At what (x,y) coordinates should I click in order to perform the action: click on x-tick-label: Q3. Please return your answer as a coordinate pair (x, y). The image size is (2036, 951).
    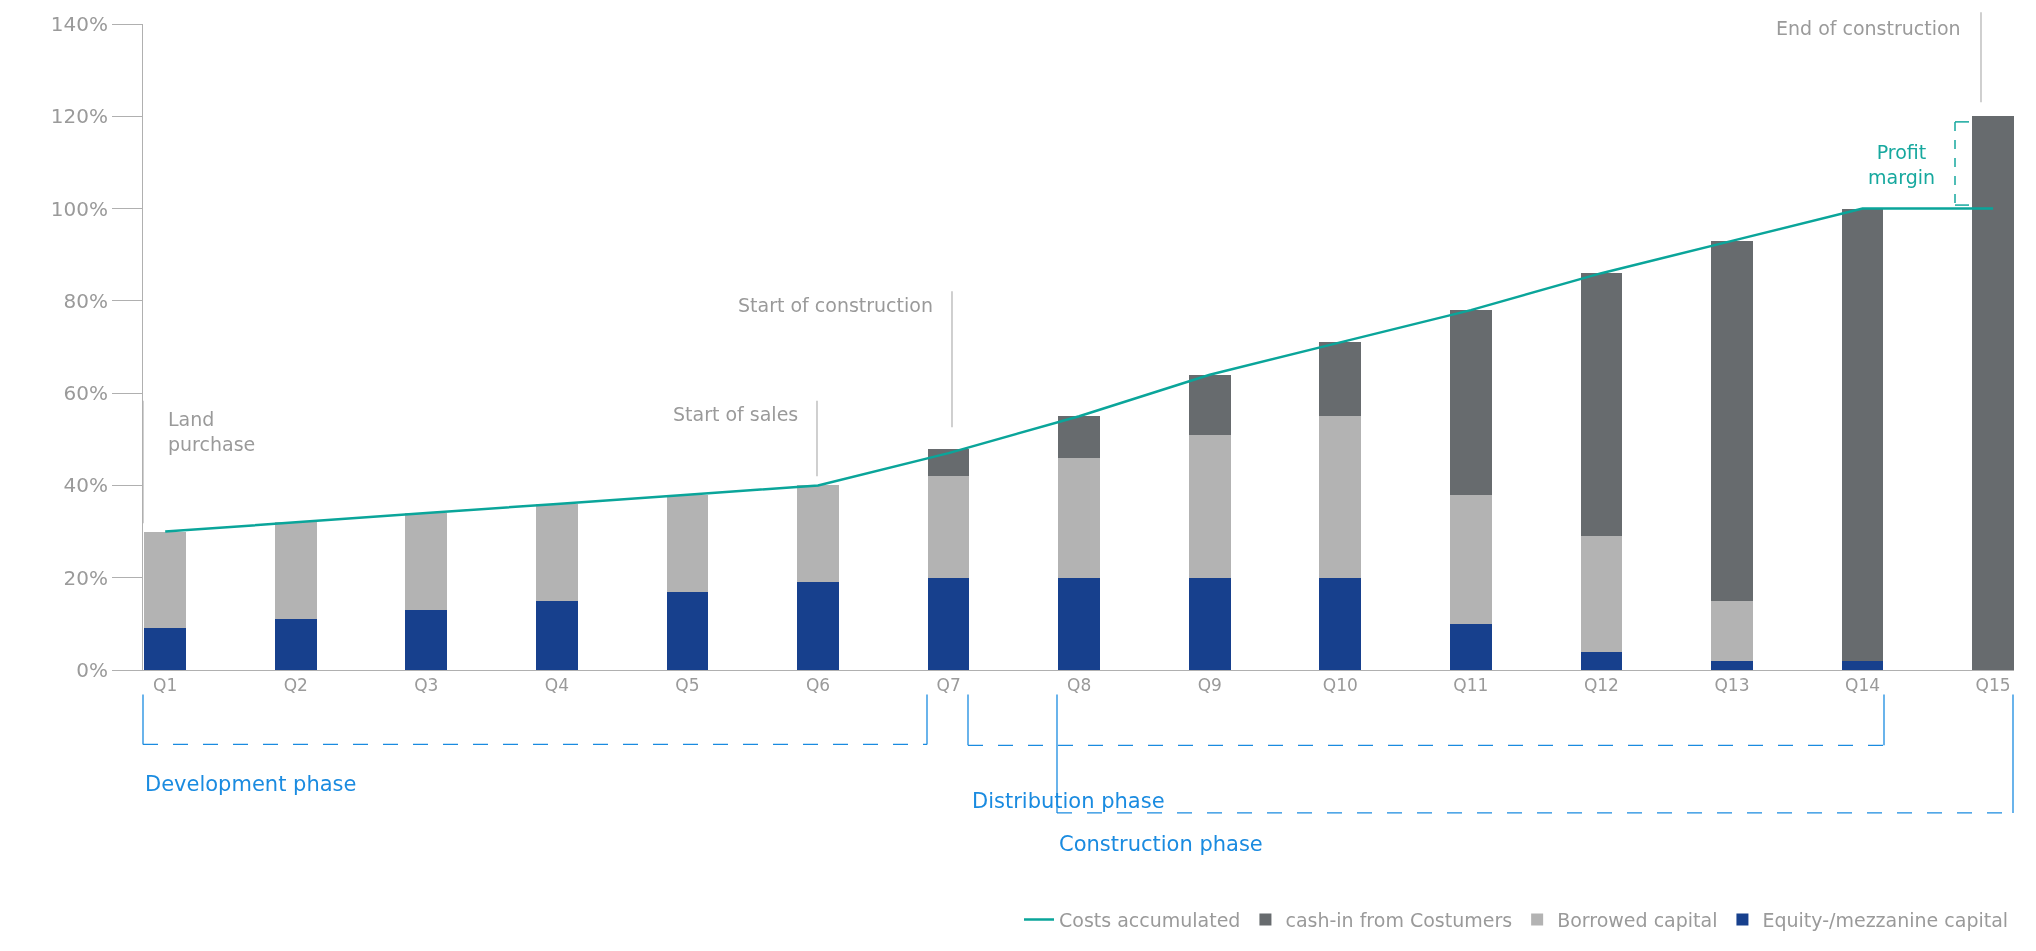
    Looking at the image, I should click on (426, 685).